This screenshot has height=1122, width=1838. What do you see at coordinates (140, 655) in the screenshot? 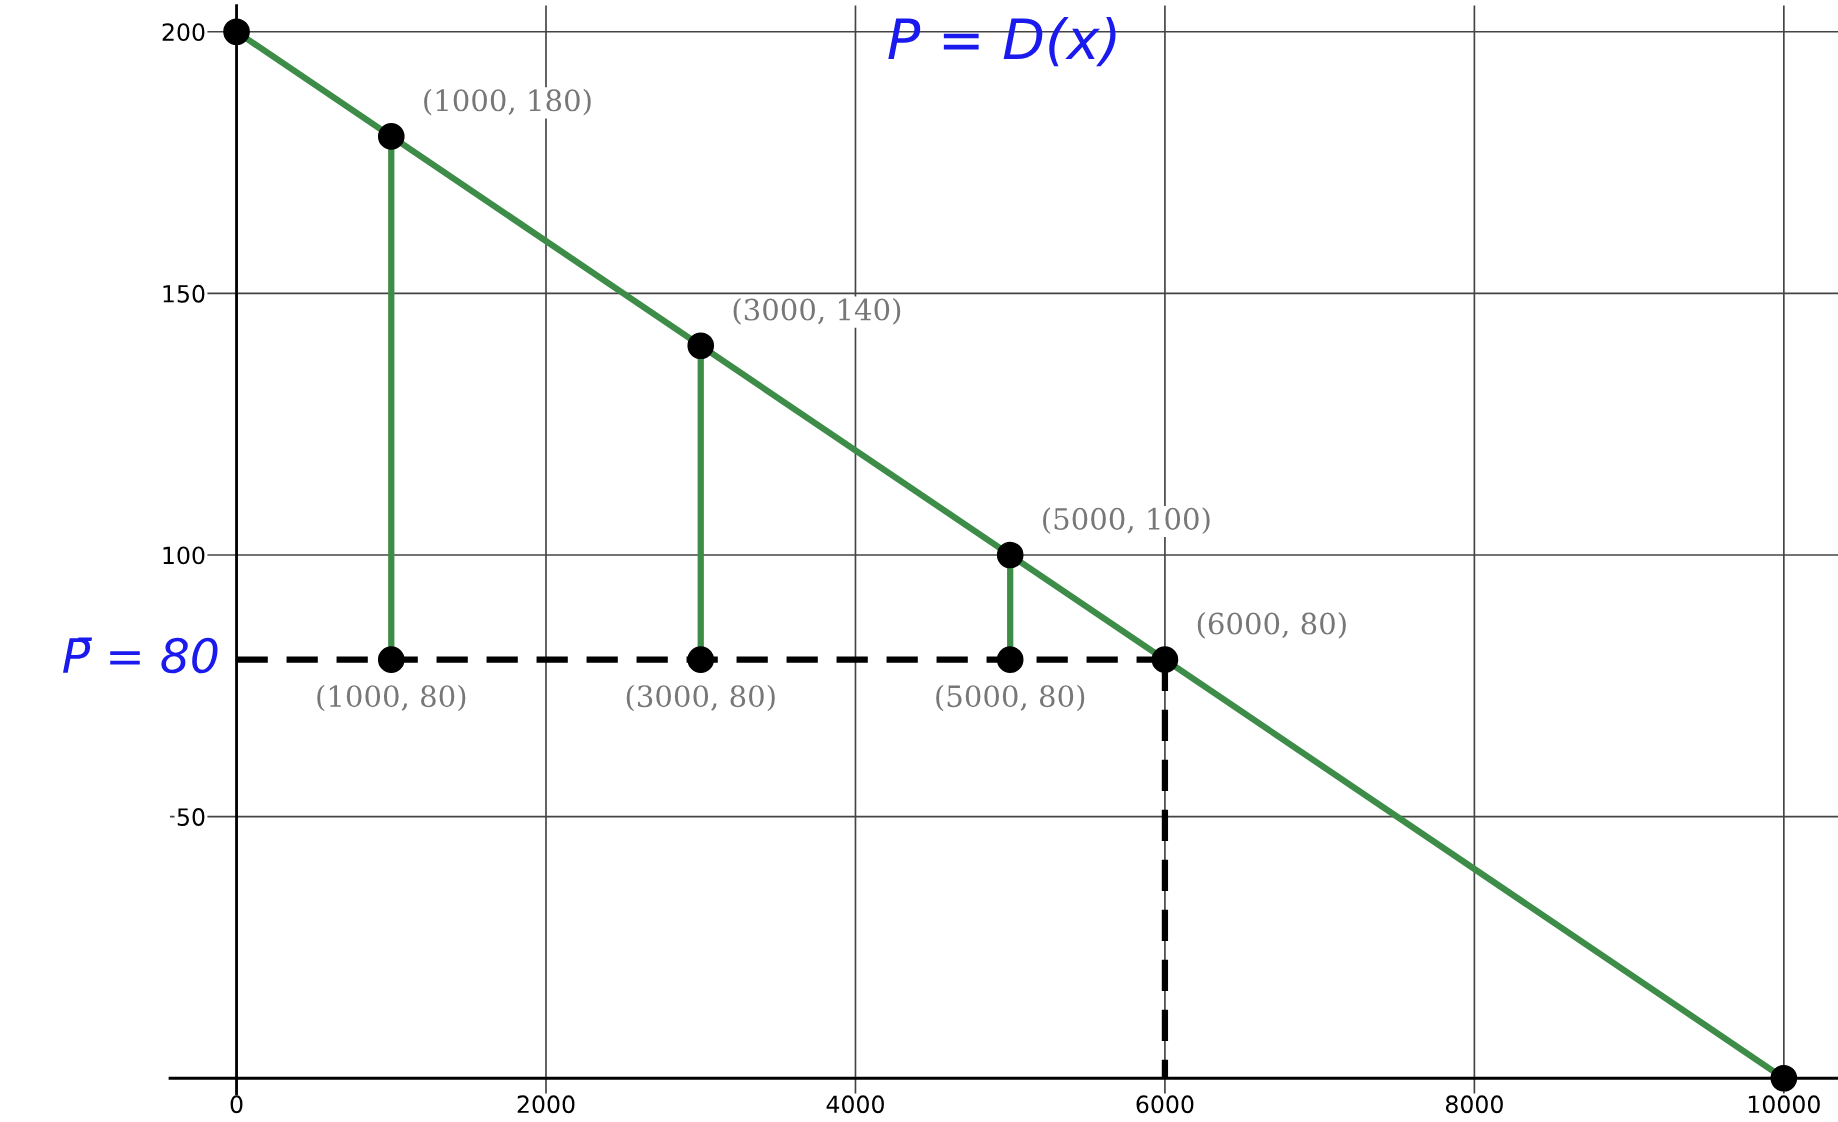
I see `series-label: P̄ = 80` at bounding box center [140, 655].